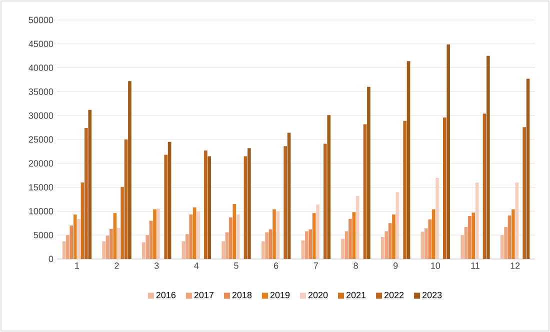  Describe the element at coordinates (204, 295) in the screenshot. I see `legend-label: 2017` at that location.